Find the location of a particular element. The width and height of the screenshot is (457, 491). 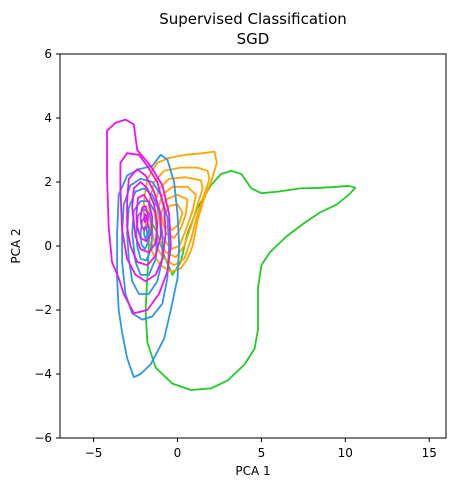

y-tick-label: −4 is located at coordinates (43, 374).